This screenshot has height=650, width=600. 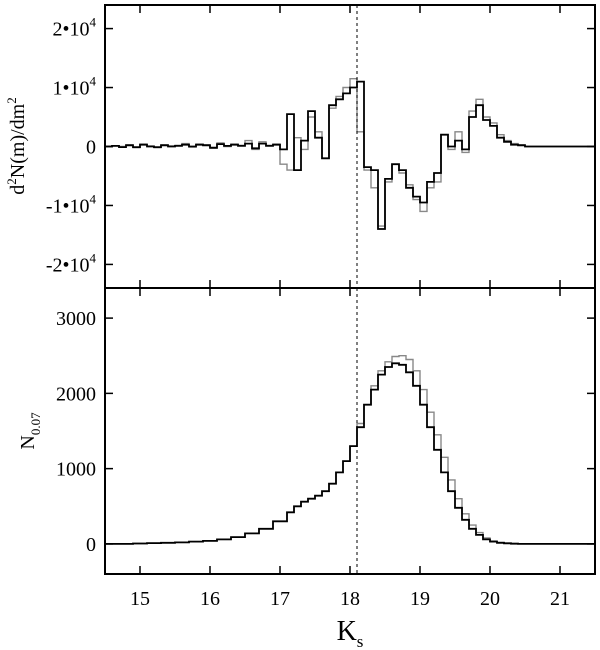 What do you see at coordinates (11, 181) in the screenshot?
I see `top-ylabel-sup1: 2` at bounding box center [11, 181].